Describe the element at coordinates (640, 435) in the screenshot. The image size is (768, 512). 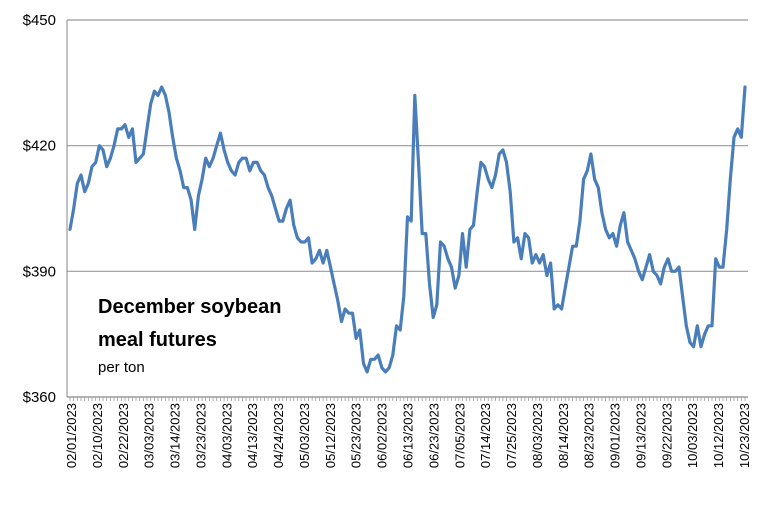
I see `x-tick-label: 09/13/2023` at that location.